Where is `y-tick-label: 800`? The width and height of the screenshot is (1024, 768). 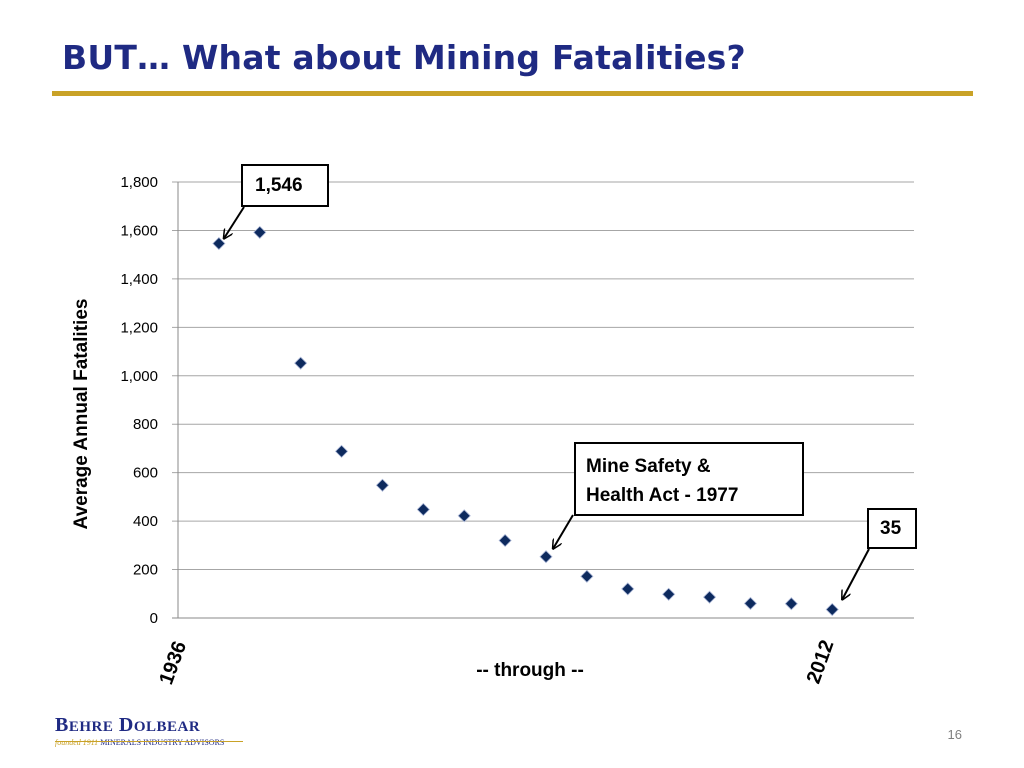
y-tick-label: 800 is located at coordinates (145, 424).